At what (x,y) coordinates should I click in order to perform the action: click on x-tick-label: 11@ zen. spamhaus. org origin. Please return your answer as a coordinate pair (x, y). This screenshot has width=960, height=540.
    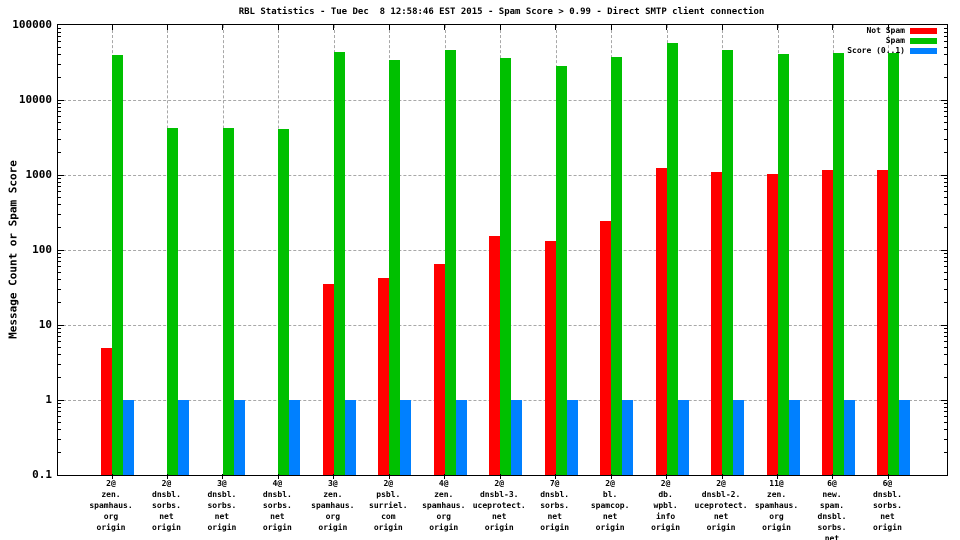
    Looking at the image, I should click on (776, 505).